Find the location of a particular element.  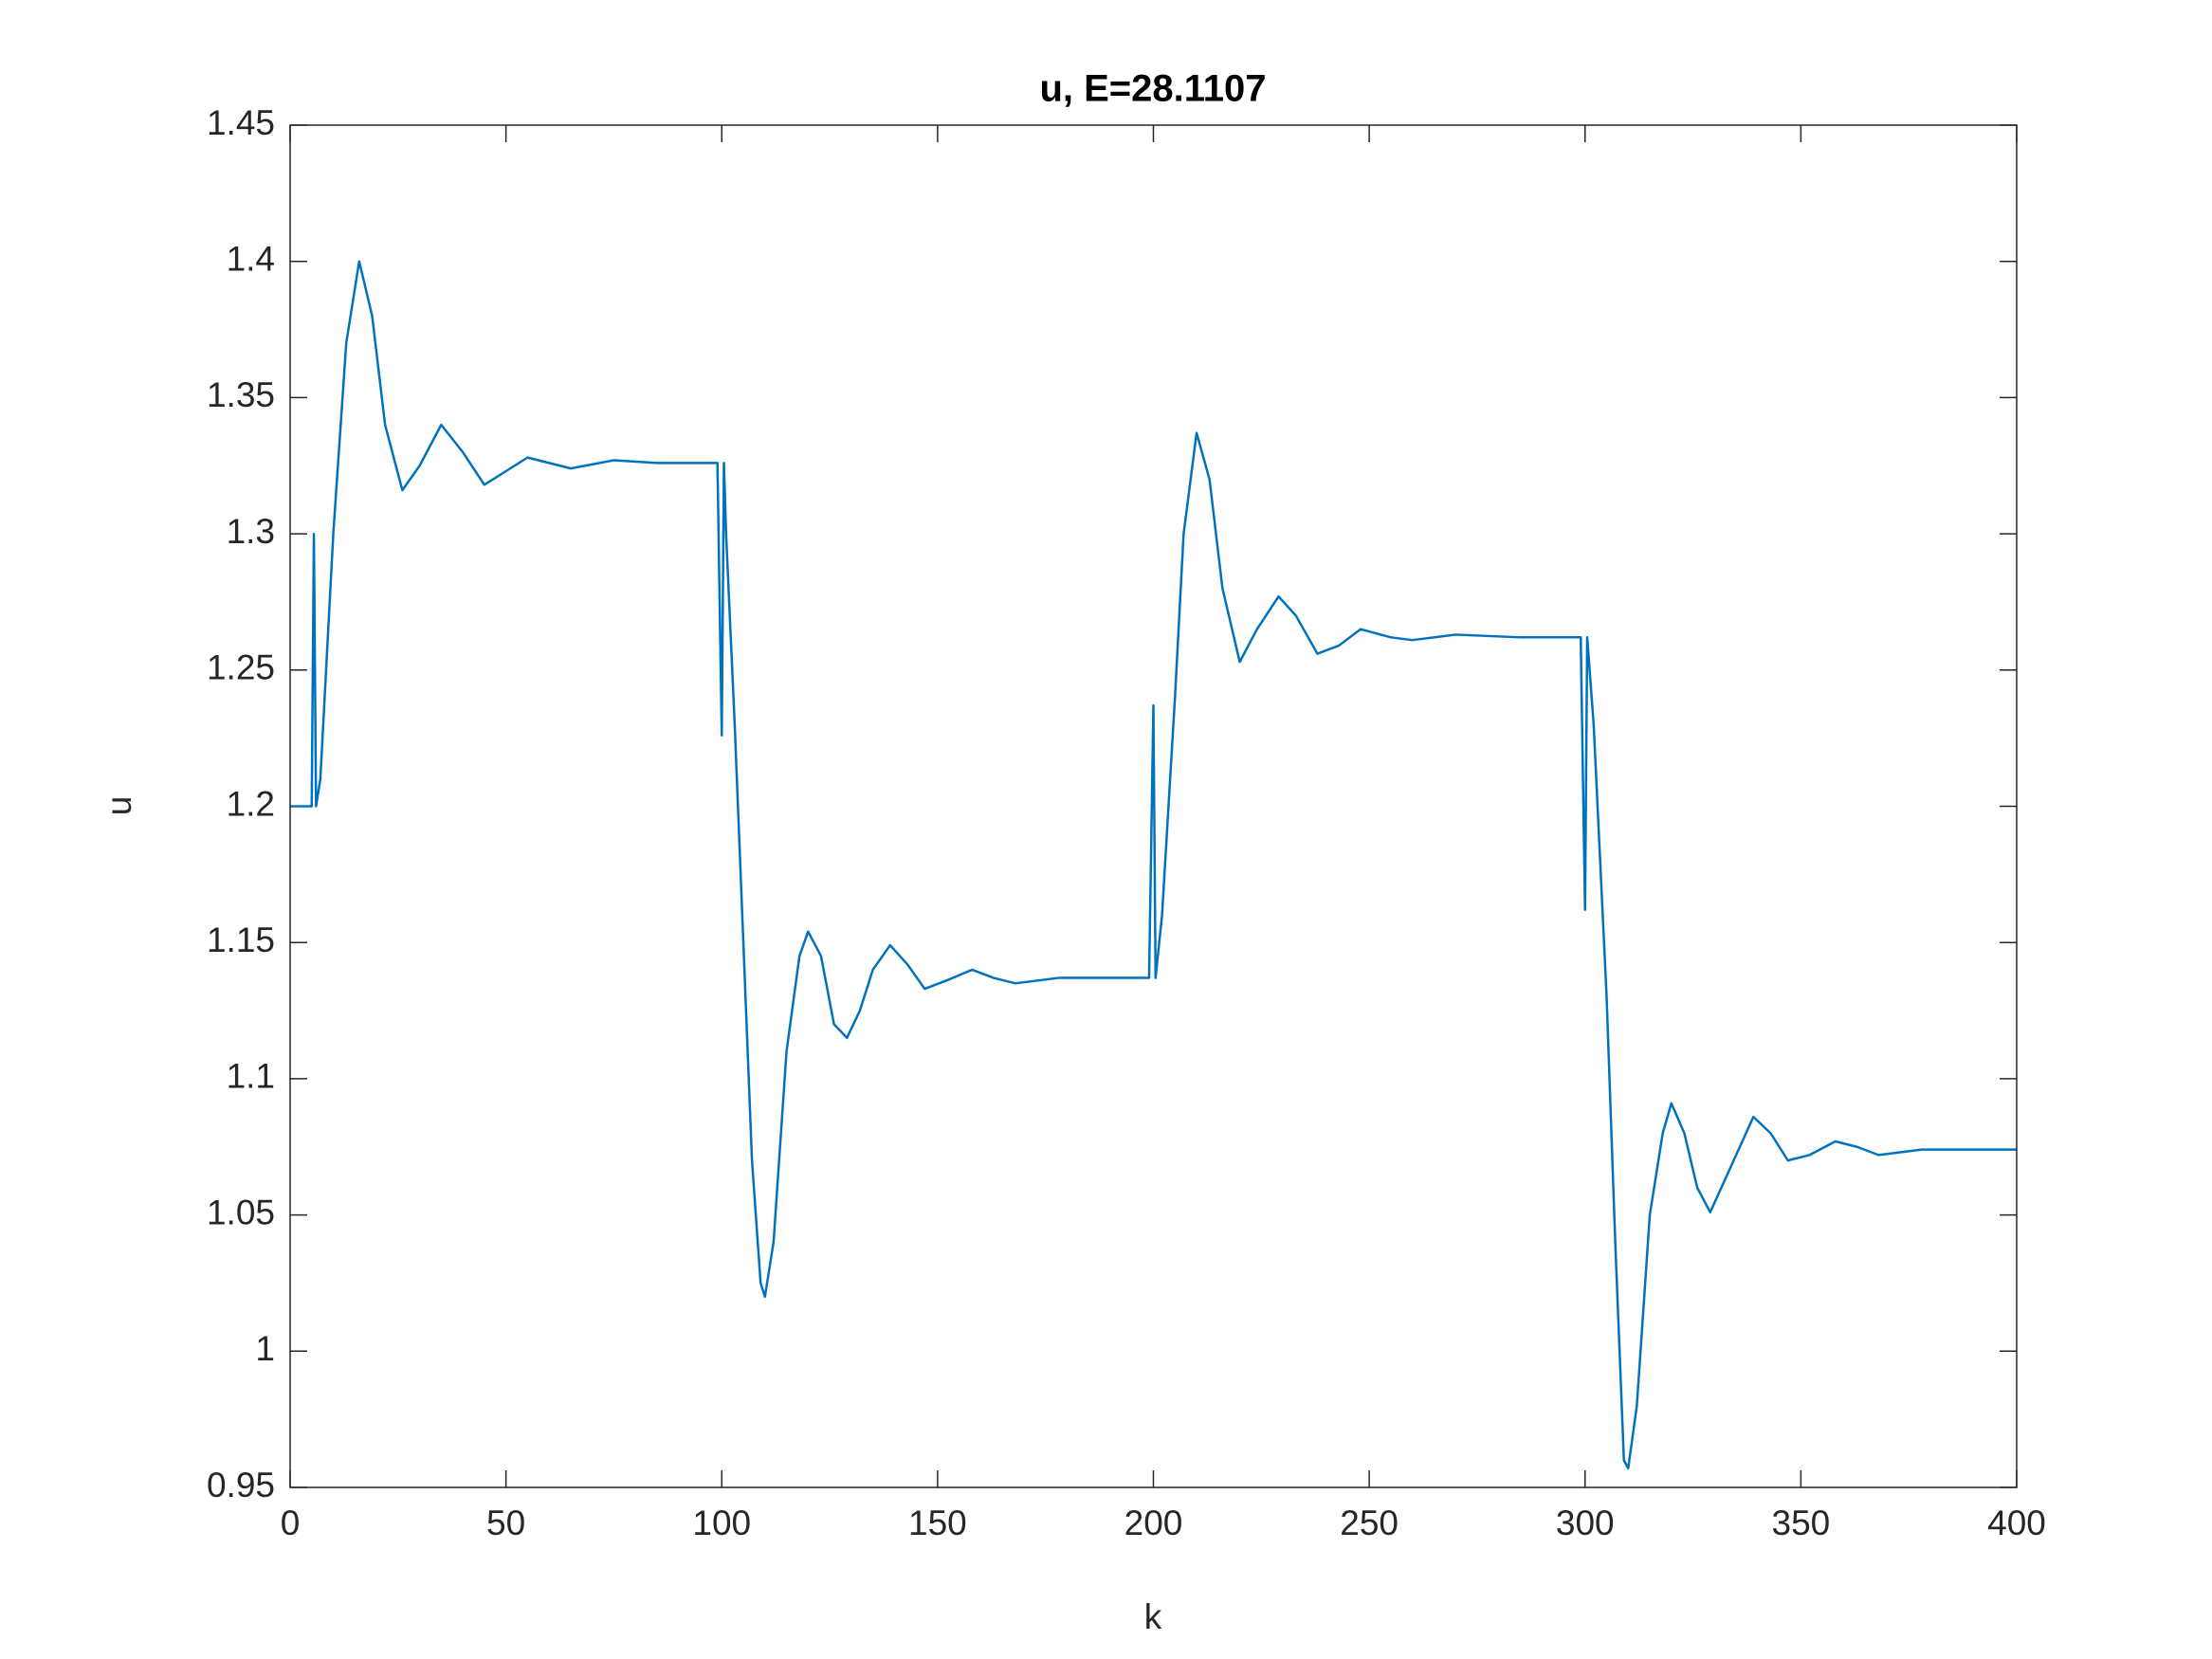

x-tick-label: 350 is located at coordinates (1801, 1523).